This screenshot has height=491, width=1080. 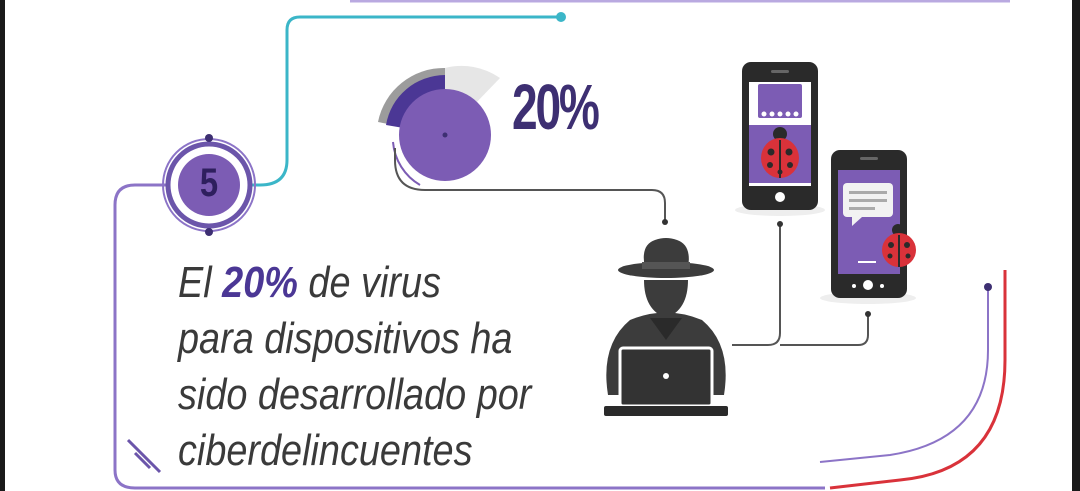 I want to click on pie-to-hacker-connector, so click(x=530, y=184).